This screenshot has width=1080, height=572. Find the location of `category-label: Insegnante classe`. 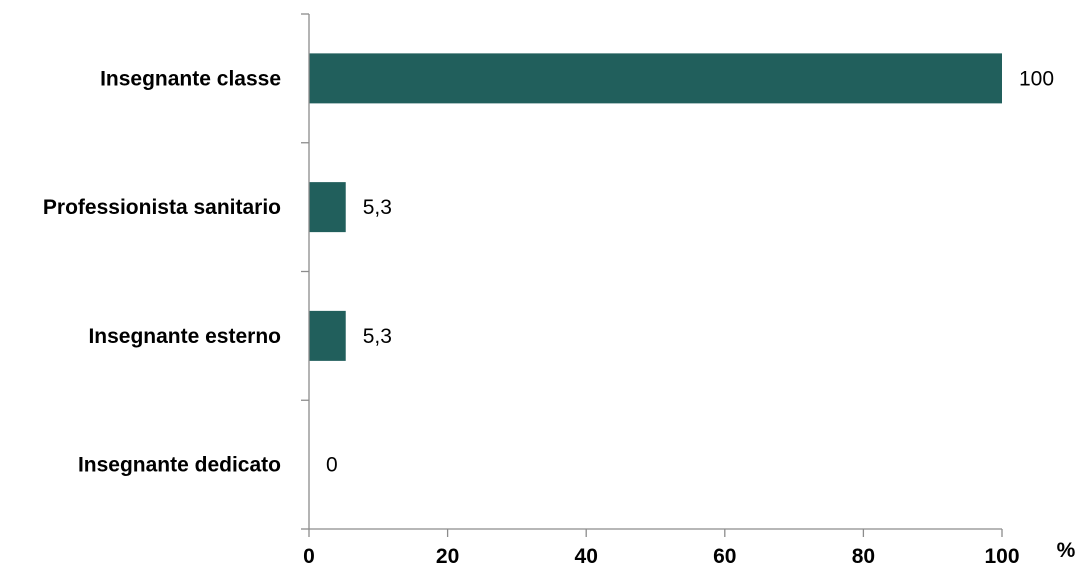

category-label: Insegnante classe is located at coordinates (190, 78).